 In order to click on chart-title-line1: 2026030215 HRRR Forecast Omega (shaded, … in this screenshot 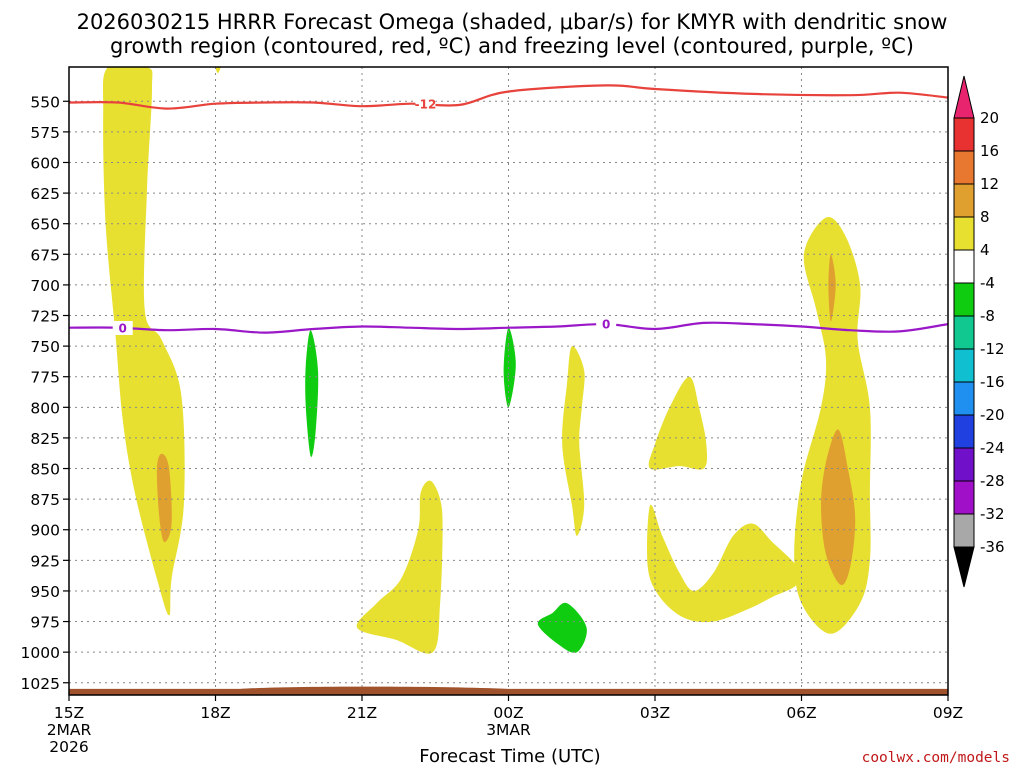, I will do `click(512, 22)`.